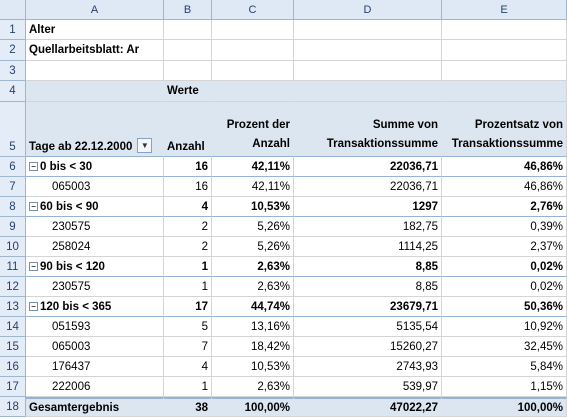  Describe the element at coordinates (368, 347) in the screenshot. I see `value-summe: 15260,27` at that location.